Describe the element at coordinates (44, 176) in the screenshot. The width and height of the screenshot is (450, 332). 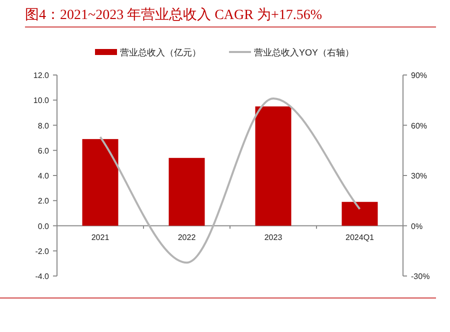
I see `y-tick-label: 4.0` at that location.